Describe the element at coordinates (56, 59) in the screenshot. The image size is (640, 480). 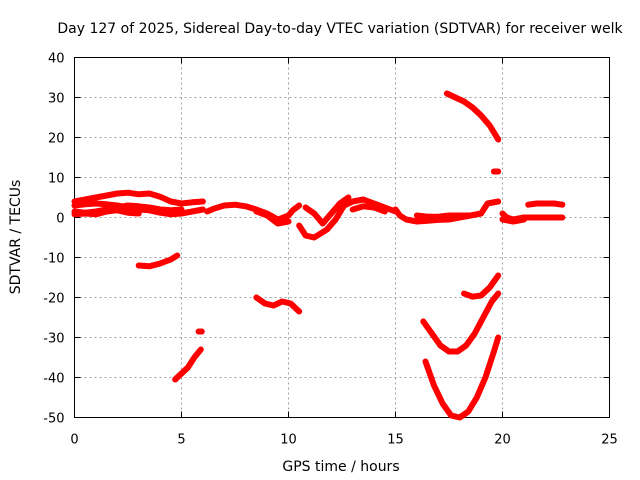
I see `y-tick-label: 40` at that location.